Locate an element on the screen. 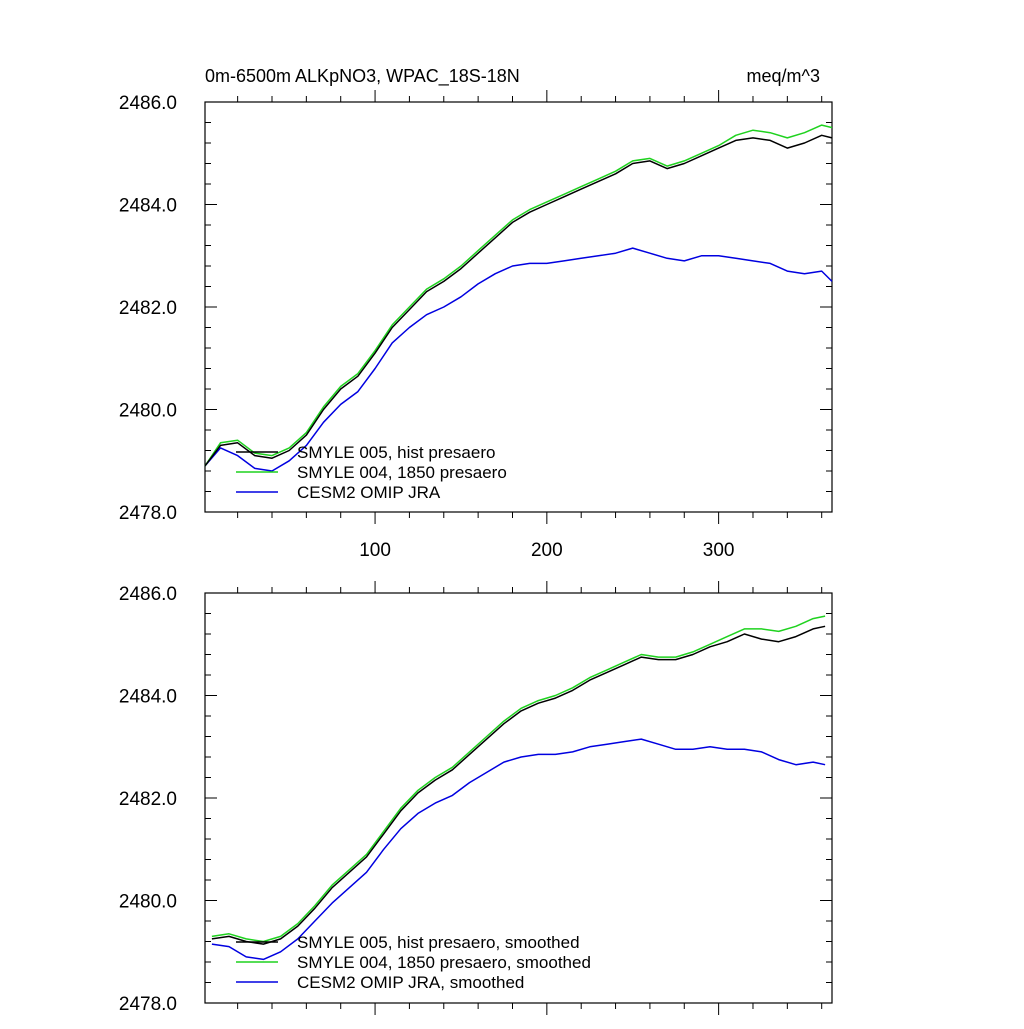  top-y-tick-label: 2486.0 is located at coordinates (148, 103).